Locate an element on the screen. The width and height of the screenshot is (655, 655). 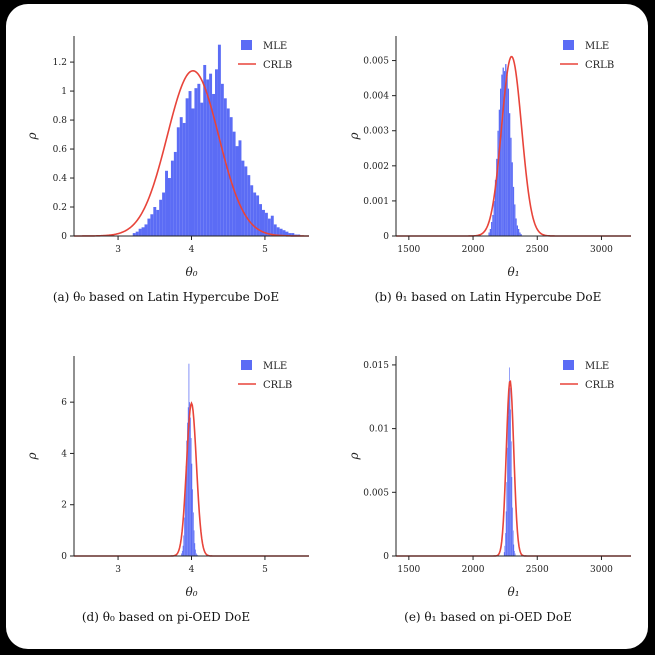
x-tick-label: 3 is located at coordinates (118, 250).